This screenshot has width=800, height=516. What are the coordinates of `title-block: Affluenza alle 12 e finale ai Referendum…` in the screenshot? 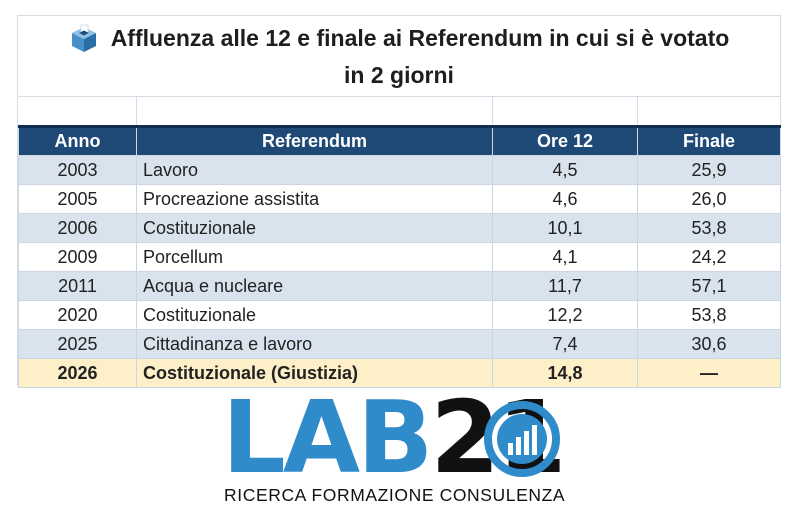 It's located at (399, 56).